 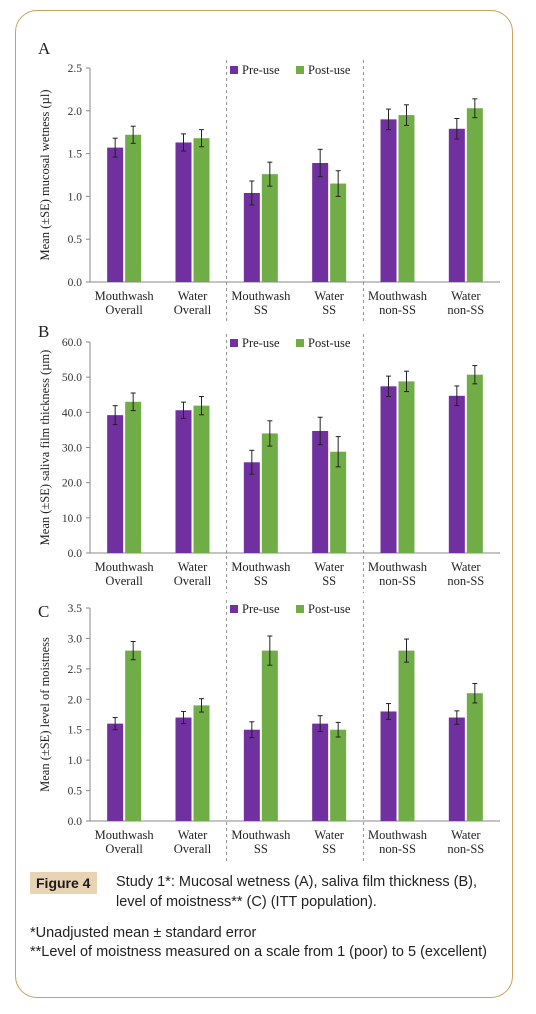 What do you see at coordinates (72, 484) in the screenshot?
I see `y-tick-label: 20.0` at bounding box center [72, 484].